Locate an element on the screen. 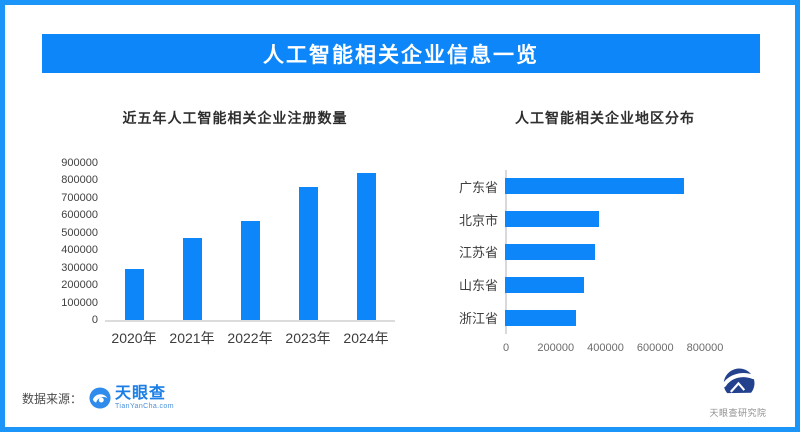  x-tick-label: 0 is located at coordinates (506, 348).